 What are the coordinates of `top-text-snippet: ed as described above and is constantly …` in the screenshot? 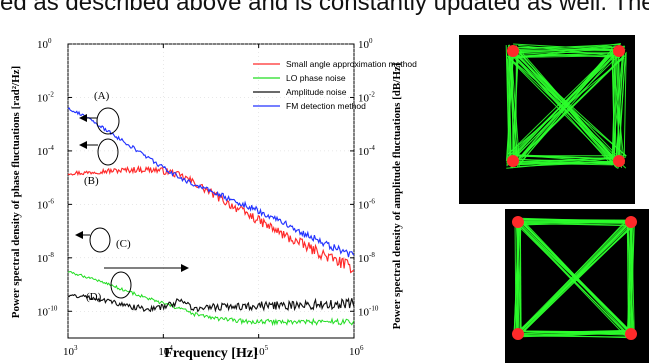 It's located at (324, 8).